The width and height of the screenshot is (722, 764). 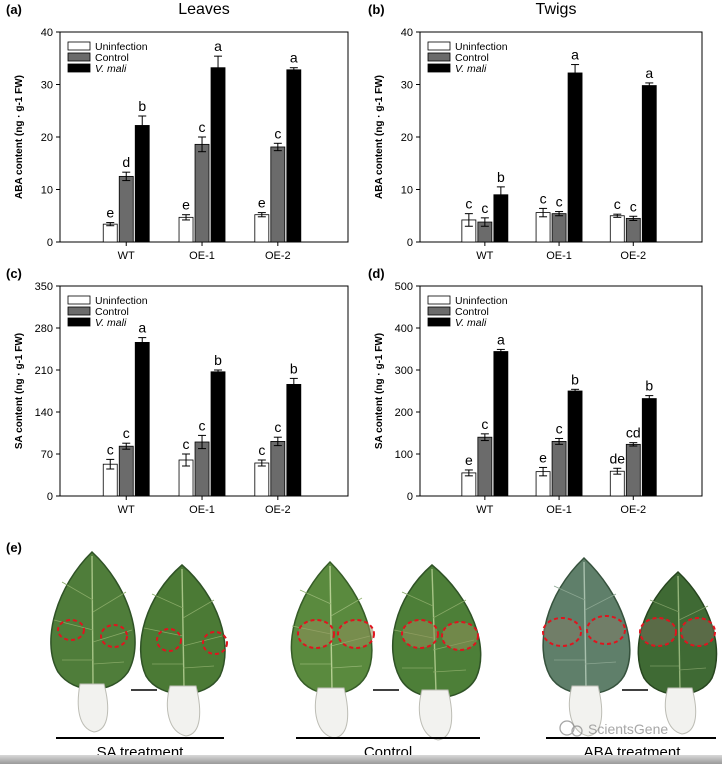 What do you see at coordinates (404, 287) in the screenshot?
I see `y-tick-label: 500` at bounding box center [404, 287].